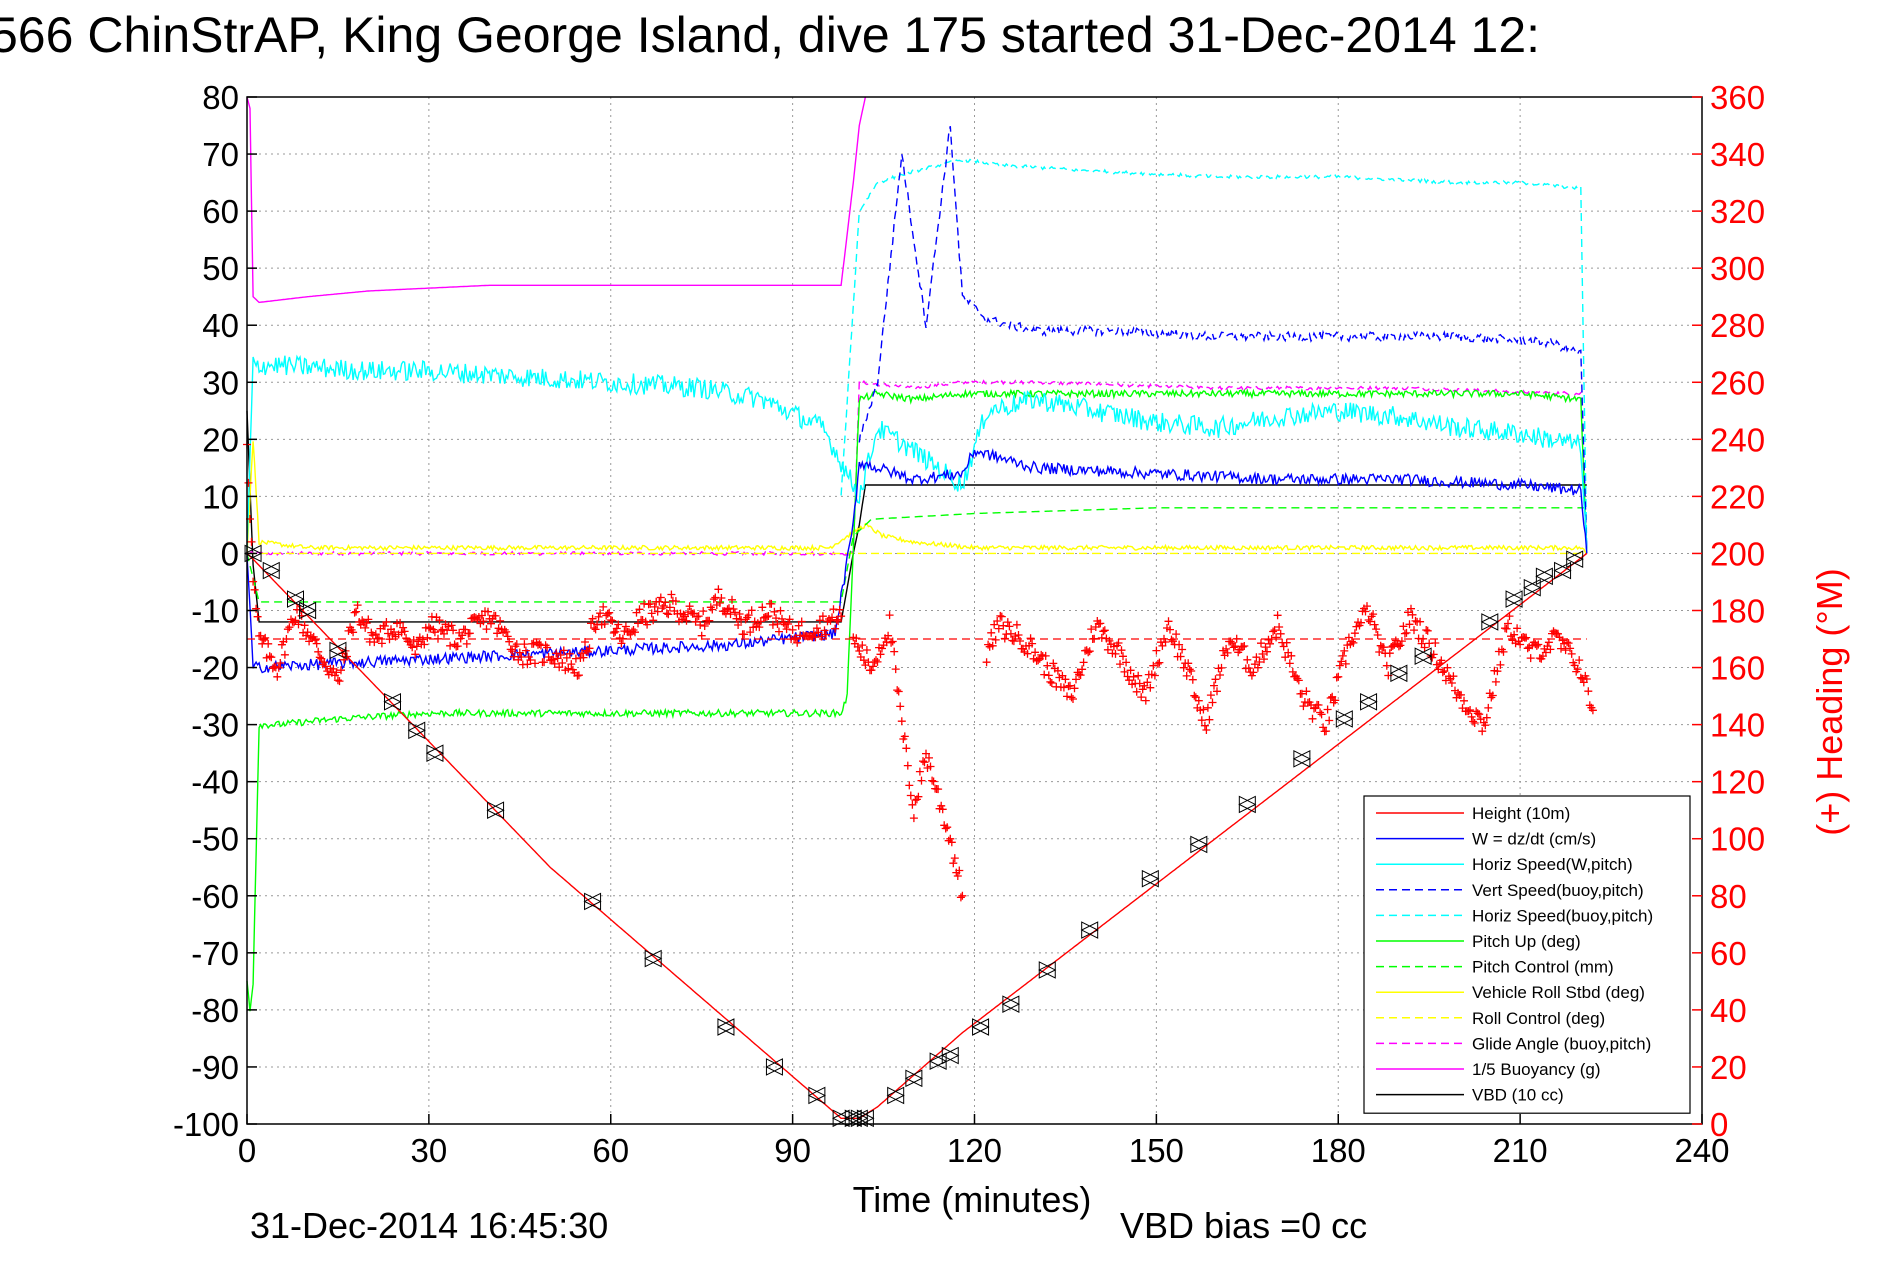 The height and width of the screenshot is (1262, 1891). I want to click on y-right-tick-label: 220, so click(1737, 496).